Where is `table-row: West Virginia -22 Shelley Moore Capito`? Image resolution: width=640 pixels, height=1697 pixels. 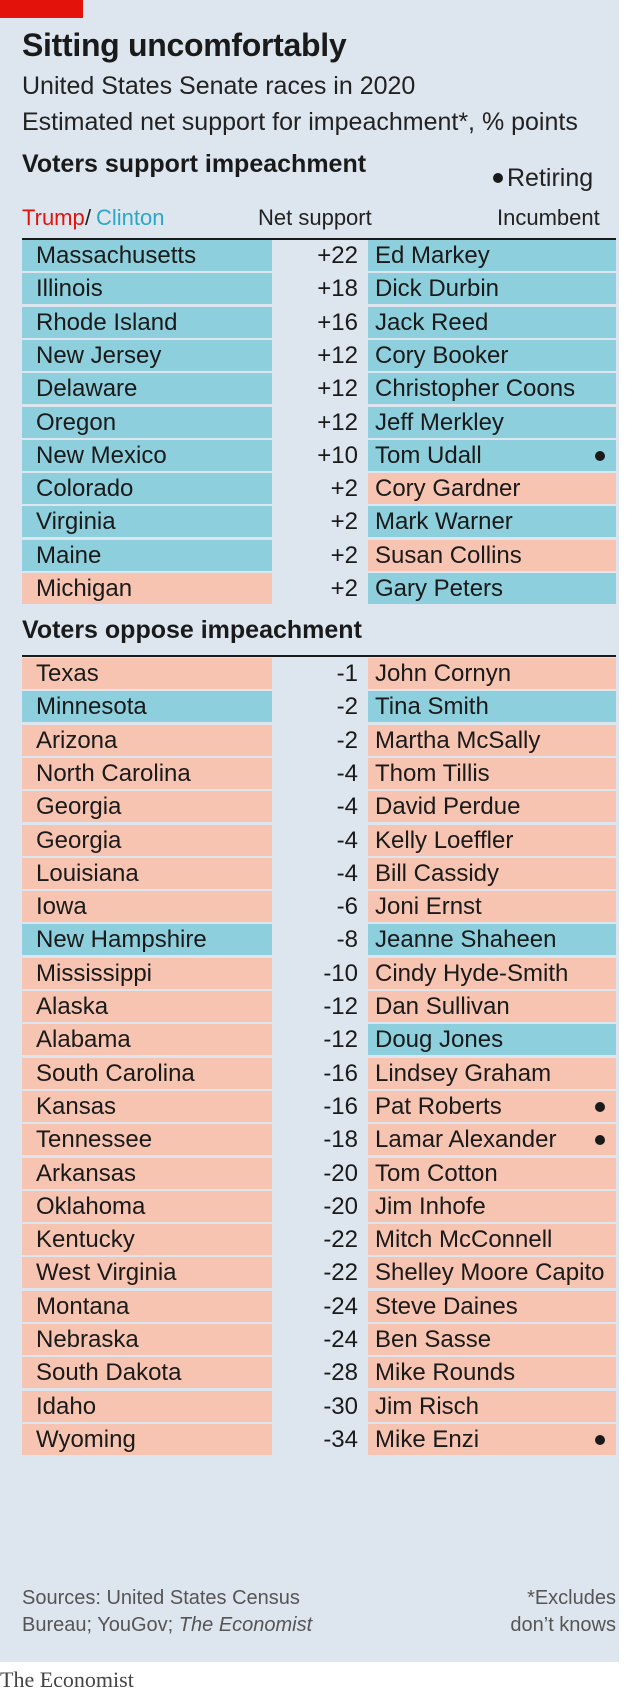
table-row: West Virginia -22 Shelley Moore Capito is located at coordinates (319, 1272).